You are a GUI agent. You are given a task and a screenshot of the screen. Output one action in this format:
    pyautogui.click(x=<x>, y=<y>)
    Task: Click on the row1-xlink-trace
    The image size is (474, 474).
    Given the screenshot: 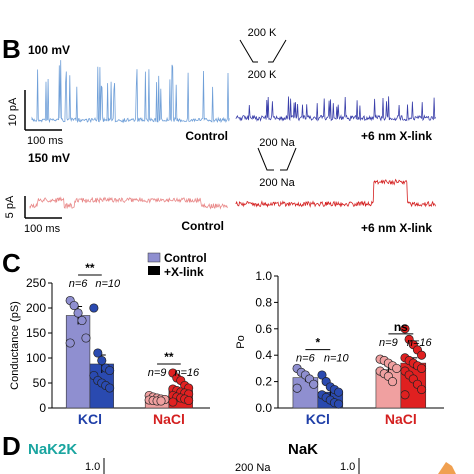 What is the action you would take?
    pyautogui.click(x=335, y=109)
    